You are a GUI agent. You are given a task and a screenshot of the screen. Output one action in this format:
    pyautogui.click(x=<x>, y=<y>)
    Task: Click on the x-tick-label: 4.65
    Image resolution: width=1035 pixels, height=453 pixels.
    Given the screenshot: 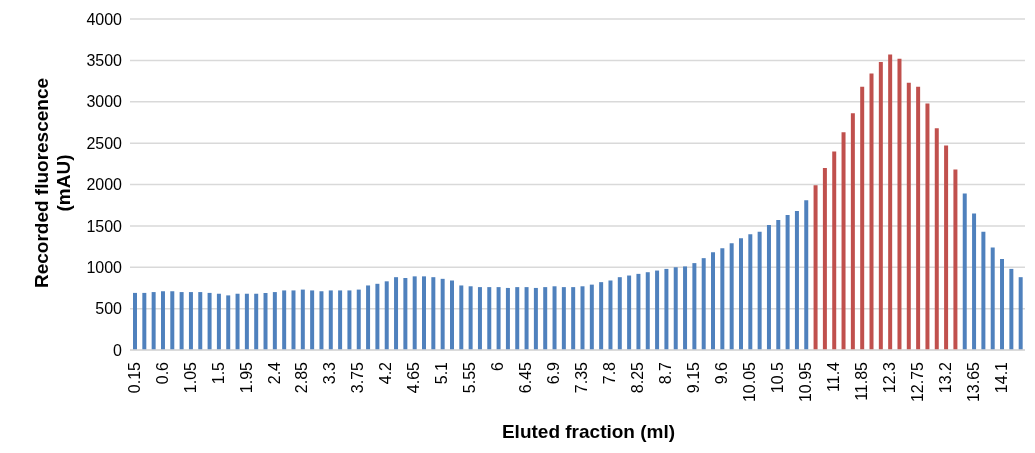 What is the action you would take?
    pyautogui.click(x=414, y=377)
    